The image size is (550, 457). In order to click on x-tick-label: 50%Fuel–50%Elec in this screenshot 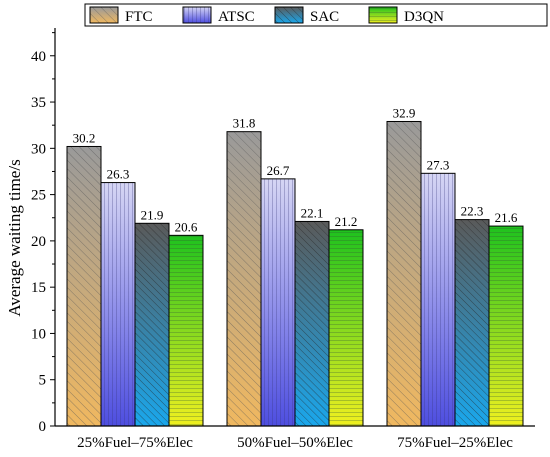, I will do `click(295, 443)`.